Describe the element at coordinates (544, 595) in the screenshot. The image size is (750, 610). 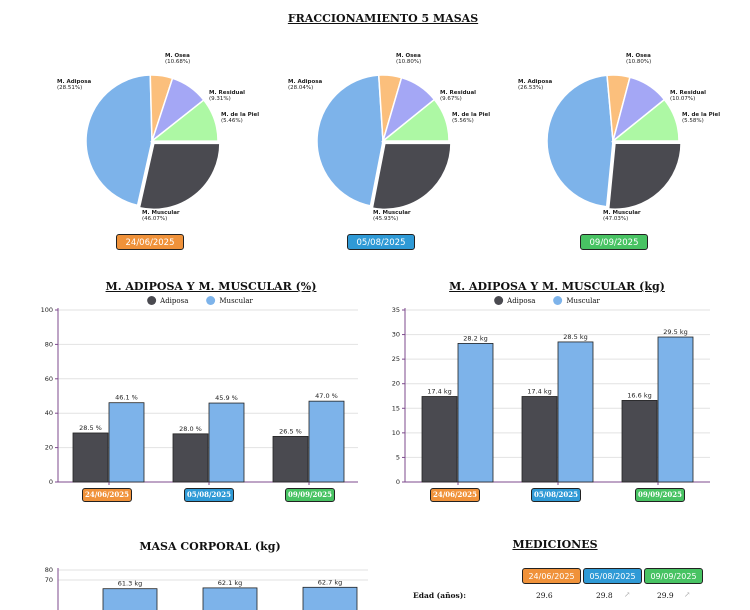
I see `mediciones-value-1: 29.6` at that location.